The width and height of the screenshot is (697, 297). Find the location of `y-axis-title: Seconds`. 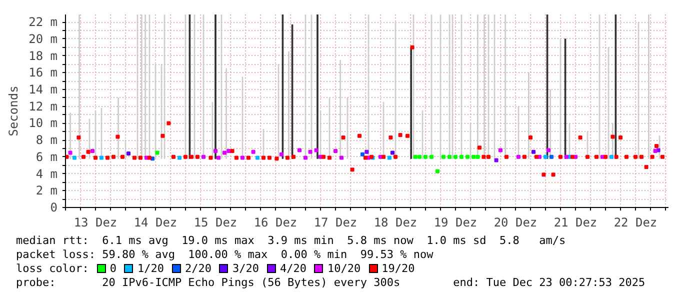

y-axis-title: Seconds is located at coordinates (13, 111).